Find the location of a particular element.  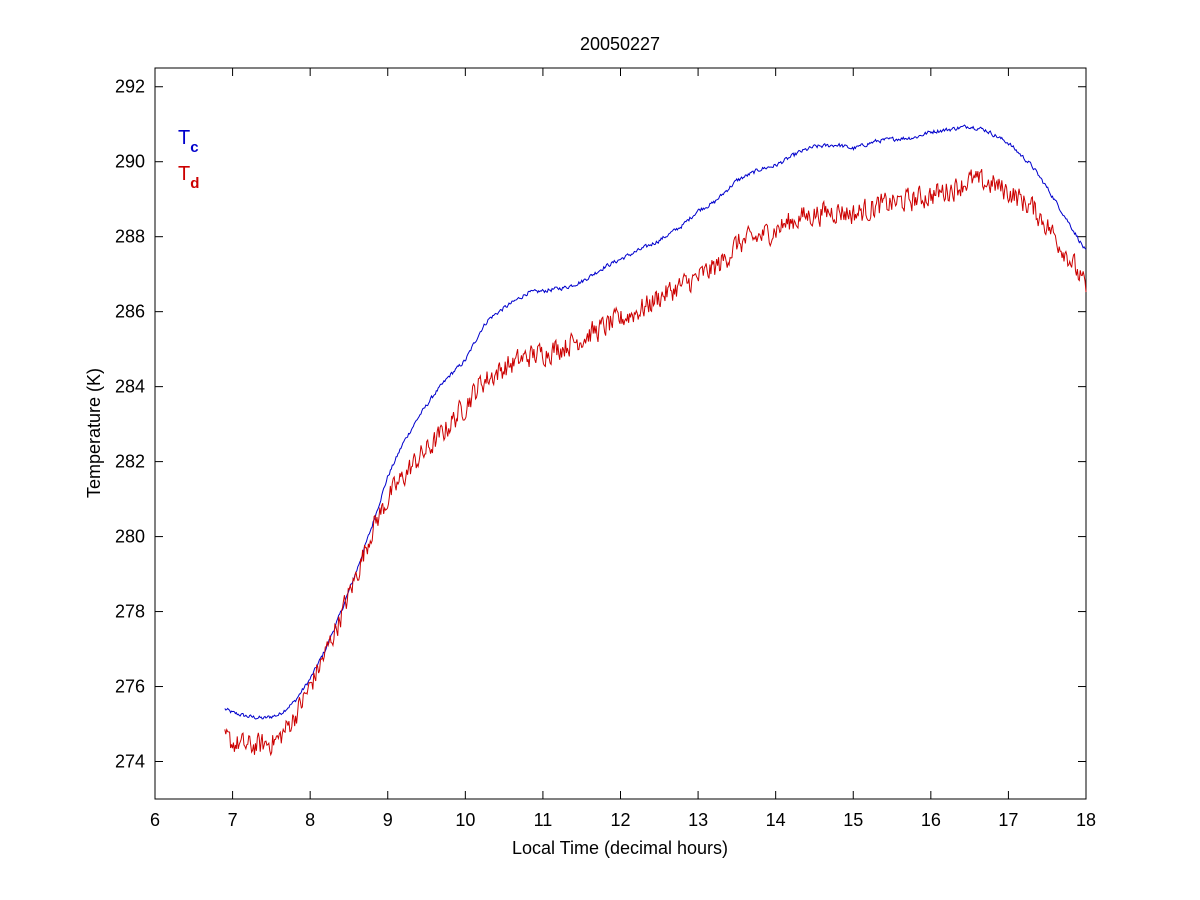

x-tick-label: 16 is located at coordinates (931, 820).